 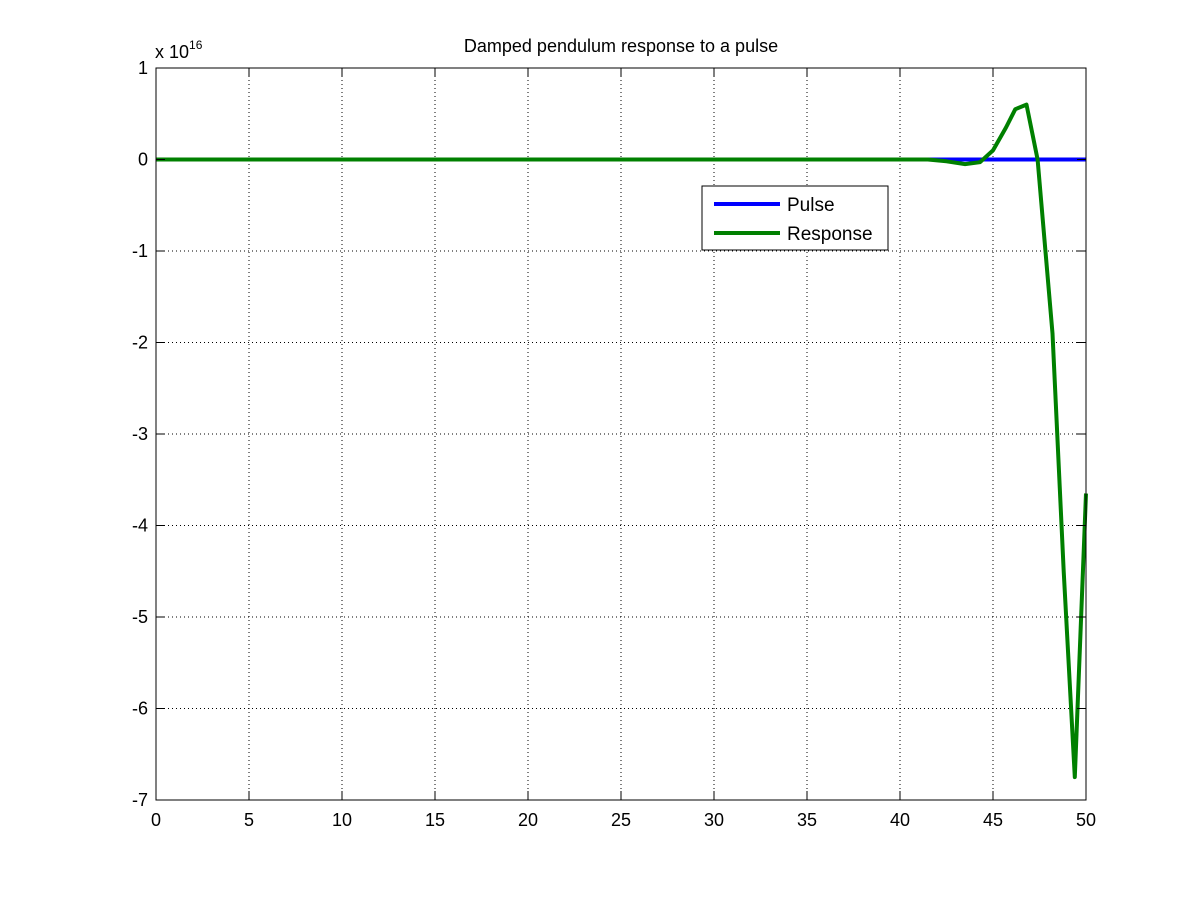 What do you see at coordinates (143, 68) in the screenshot?
I see `y-tick-label: 1` at bounding box center [143, 68].